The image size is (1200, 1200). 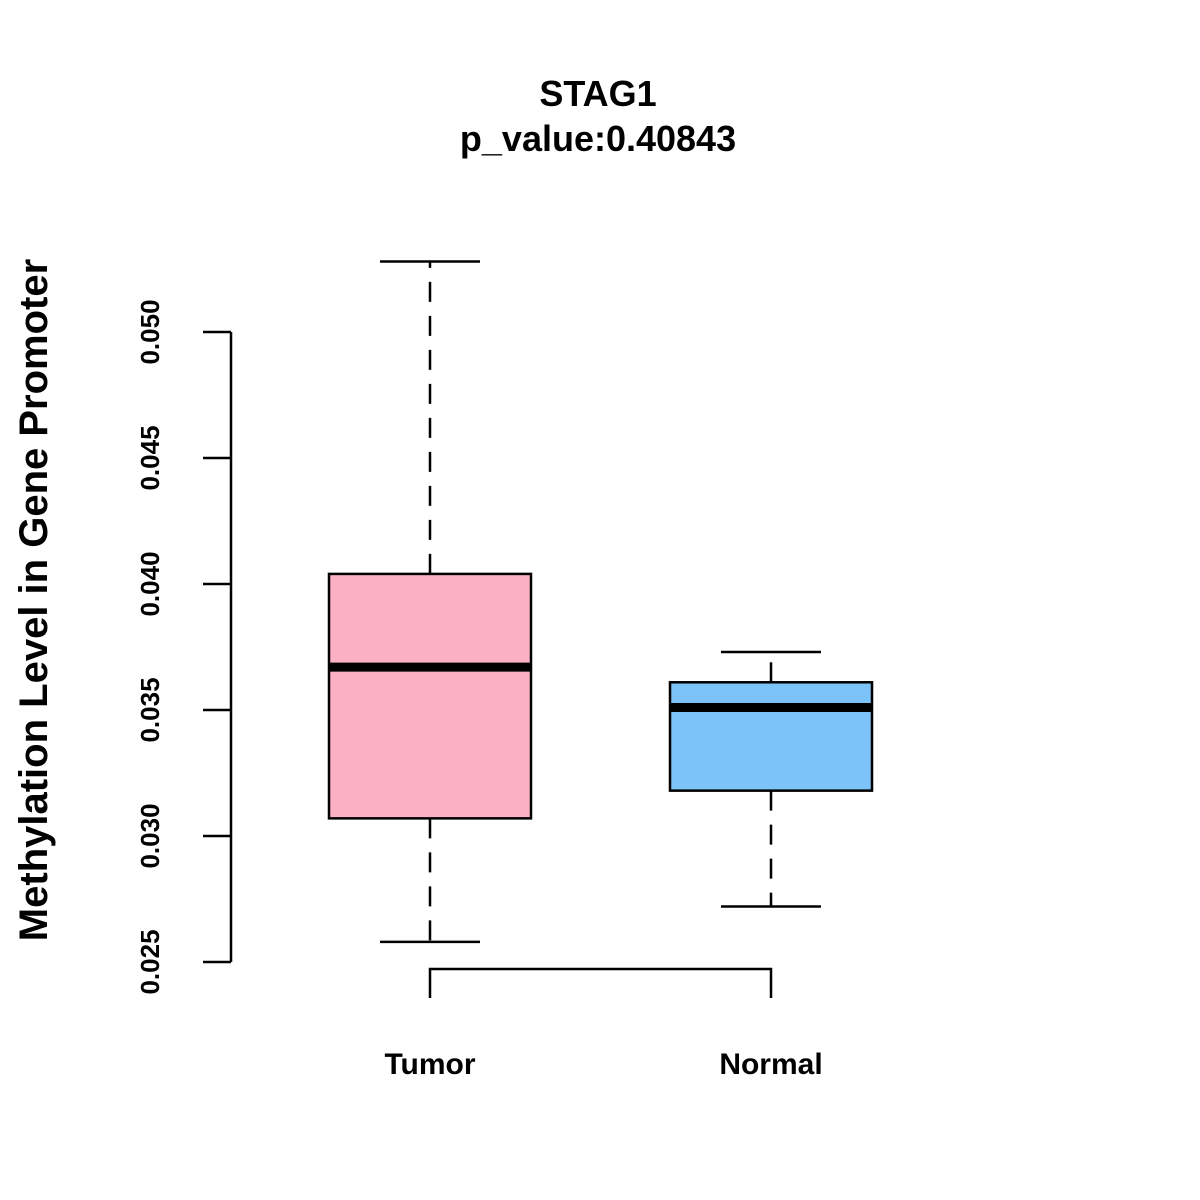 What do you see at coordinates (150, 583) in the screenshot?
I see `y-tick-label: 0.040` at bounding box center [150, 583].